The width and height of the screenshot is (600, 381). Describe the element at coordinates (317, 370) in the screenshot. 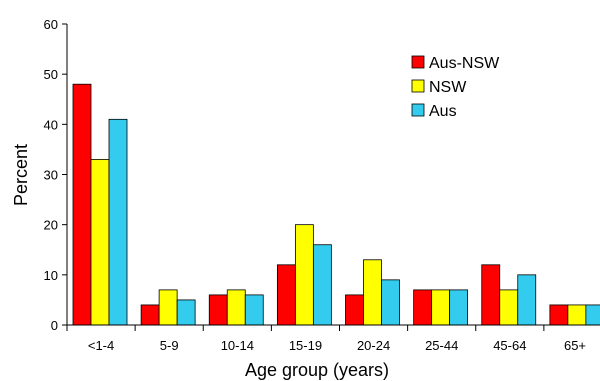

I see `x-axis-label: Age group (years)` at that location.